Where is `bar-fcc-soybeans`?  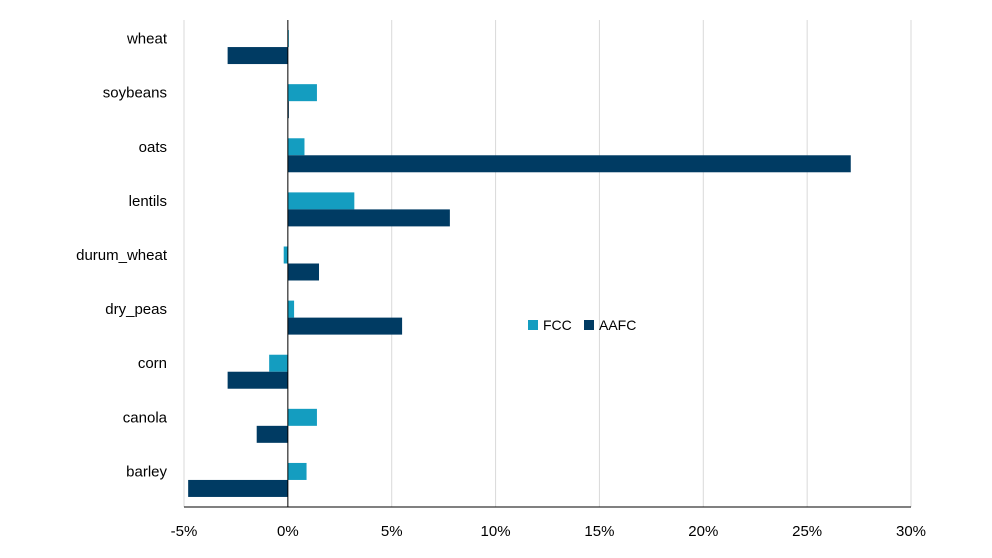
bar-fcc-soybeans is located at coordinates (302, 93).